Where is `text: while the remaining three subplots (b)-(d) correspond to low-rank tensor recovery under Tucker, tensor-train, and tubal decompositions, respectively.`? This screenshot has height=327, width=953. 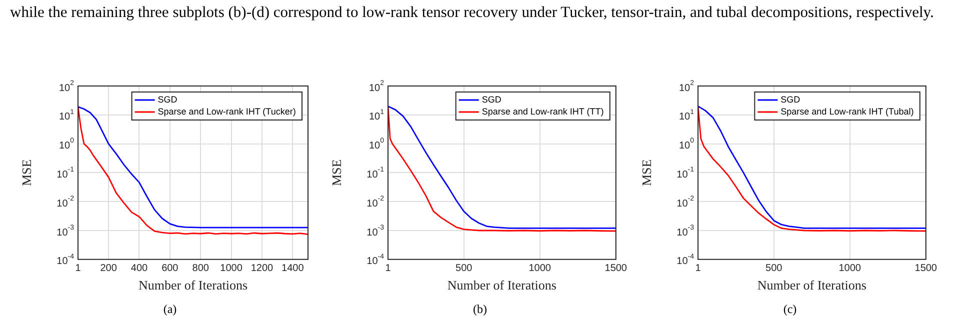 text: while the remaining three subplots (b)-(d) correspond to low-rank tensor recovery under Tucker, tensor-train, and tubal decompositions, respectively. is located at coordinates (472, 13).